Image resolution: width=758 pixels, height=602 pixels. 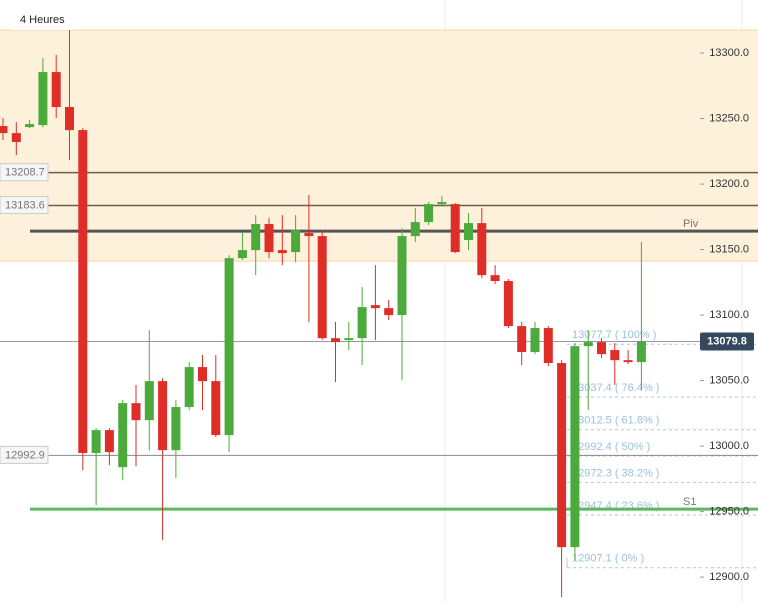 I want to click on fib-label: 13012.5 ( 61.8% ), so click(x=615, y=421).